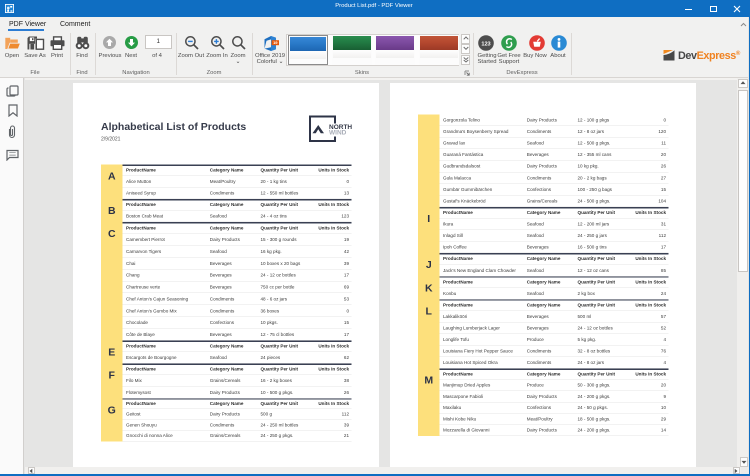  Describe the element at coordinates (485, 44) in the screenshot. I see `svg-text: 123` at that location.